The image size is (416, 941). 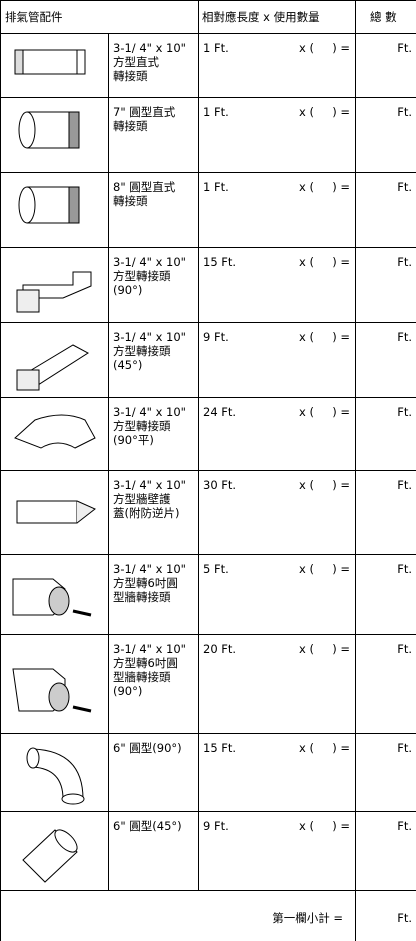 What do you see at coordinates (147, 748) in the screenshot?
I see `description: 6" 圓型(90°)` at bounding box center [147, 748].